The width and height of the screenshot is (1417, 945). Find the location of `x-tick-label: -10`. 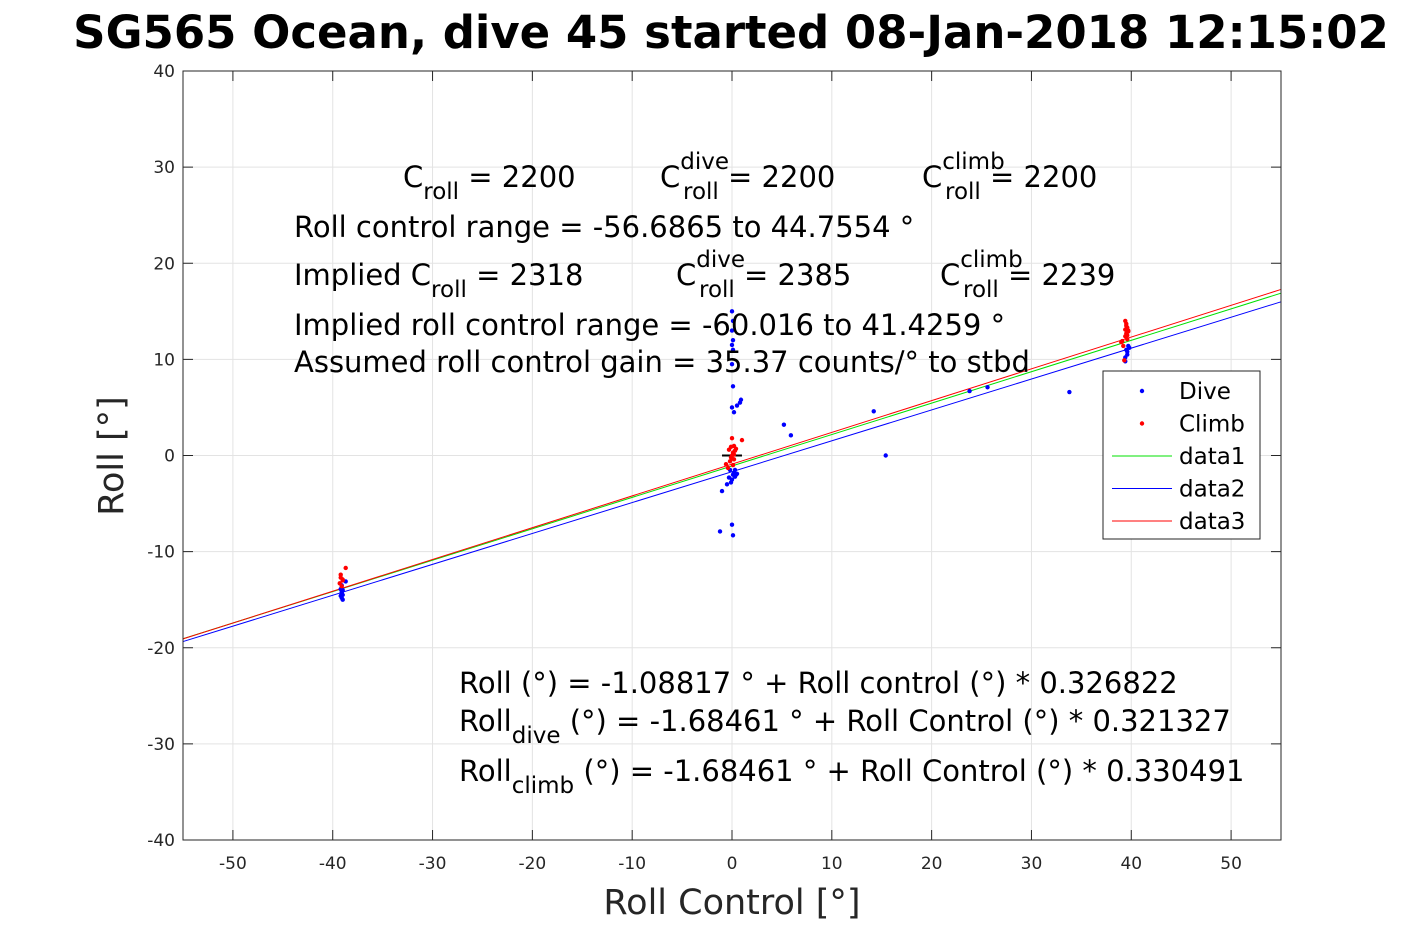

x-tick-label: -10 is located at coordinates (632, 864).